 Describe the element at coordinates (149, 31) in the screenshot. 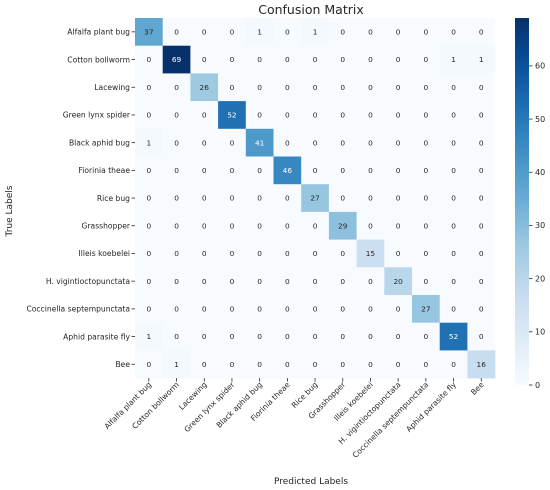

I see `cell-value-label: 37` at that location.